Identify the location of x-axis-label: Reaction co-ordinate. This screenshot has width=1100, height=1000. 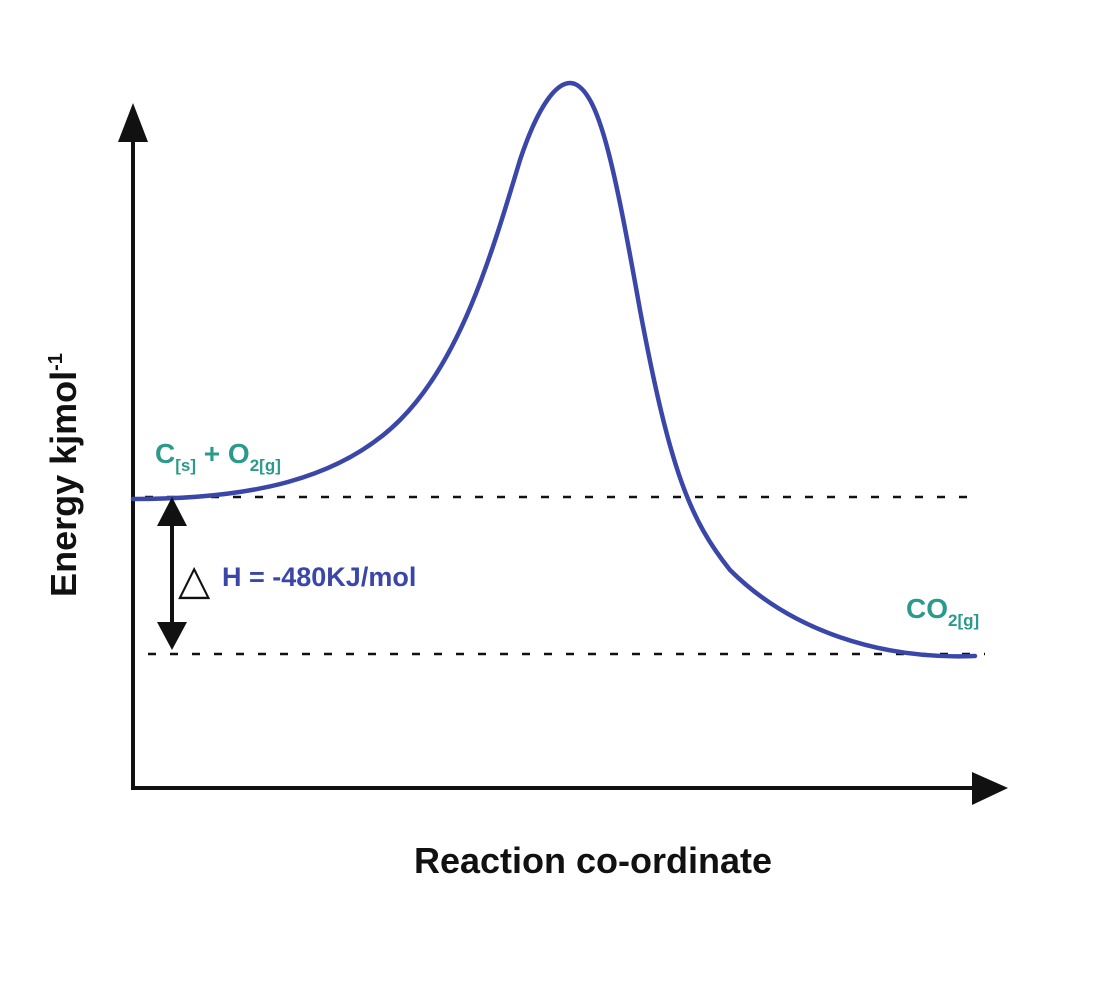
(593, 860).